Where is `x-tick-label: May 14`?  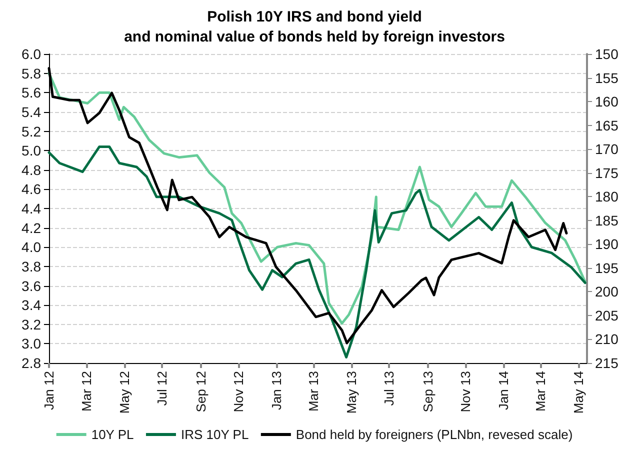
x-tick-label: May 14 is located at coordinates (578, 392).